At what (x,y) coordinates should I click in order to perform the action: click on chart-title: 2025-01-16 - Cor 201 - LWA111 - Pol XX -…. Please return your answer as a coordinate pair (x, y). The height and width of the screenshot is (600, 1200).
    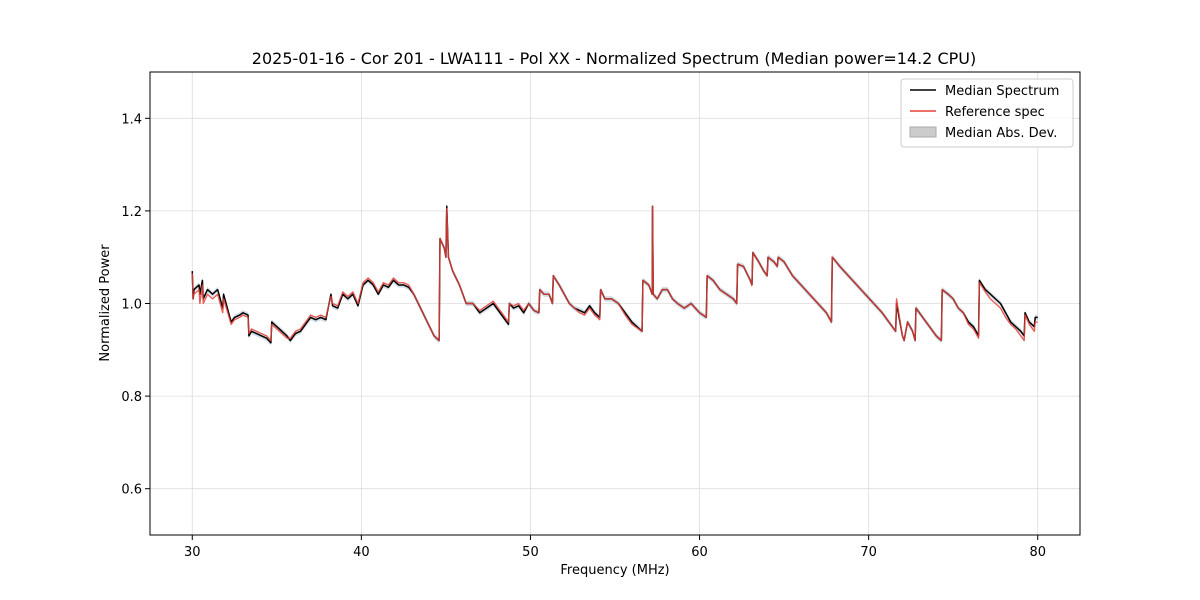
    Looking at the image, I should click on (614, 58).